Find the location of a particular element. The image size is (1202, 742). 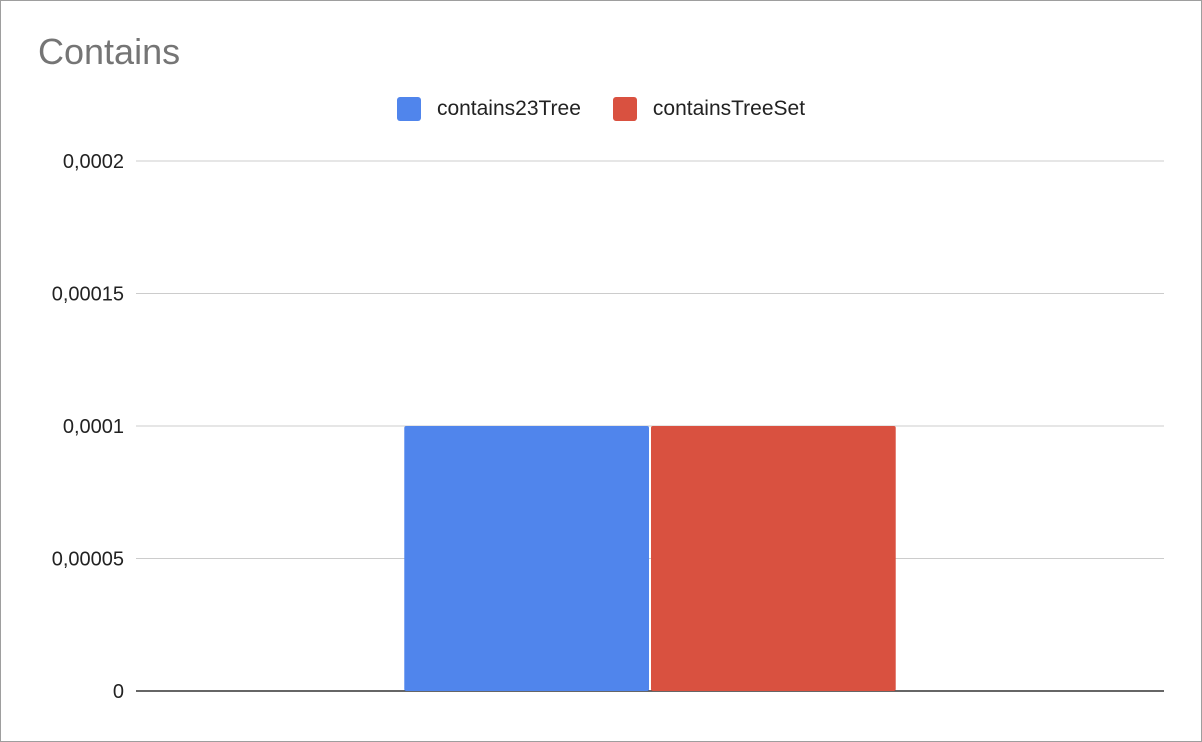

y-tick-label: 0,00015 is located at coordinates (88, 295).